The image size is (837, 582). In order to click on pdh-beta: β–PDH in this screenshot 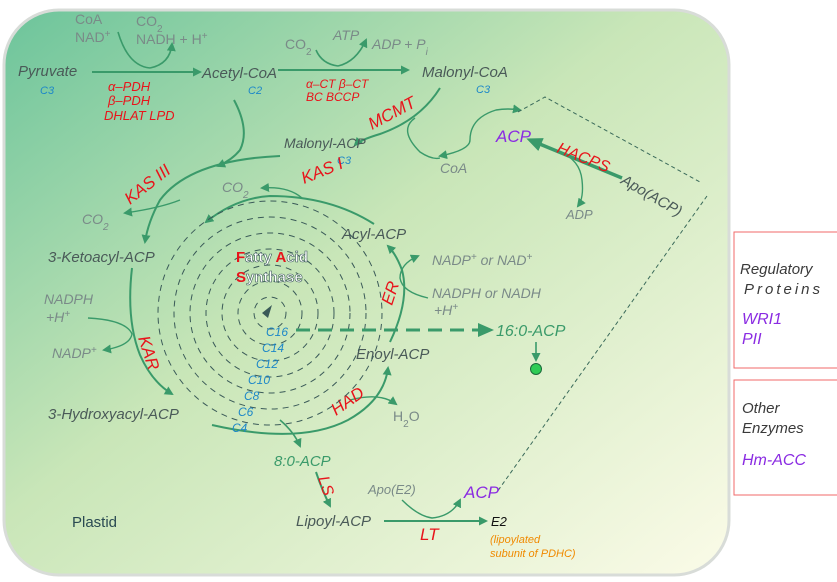, I will do `click(129, 100)`.